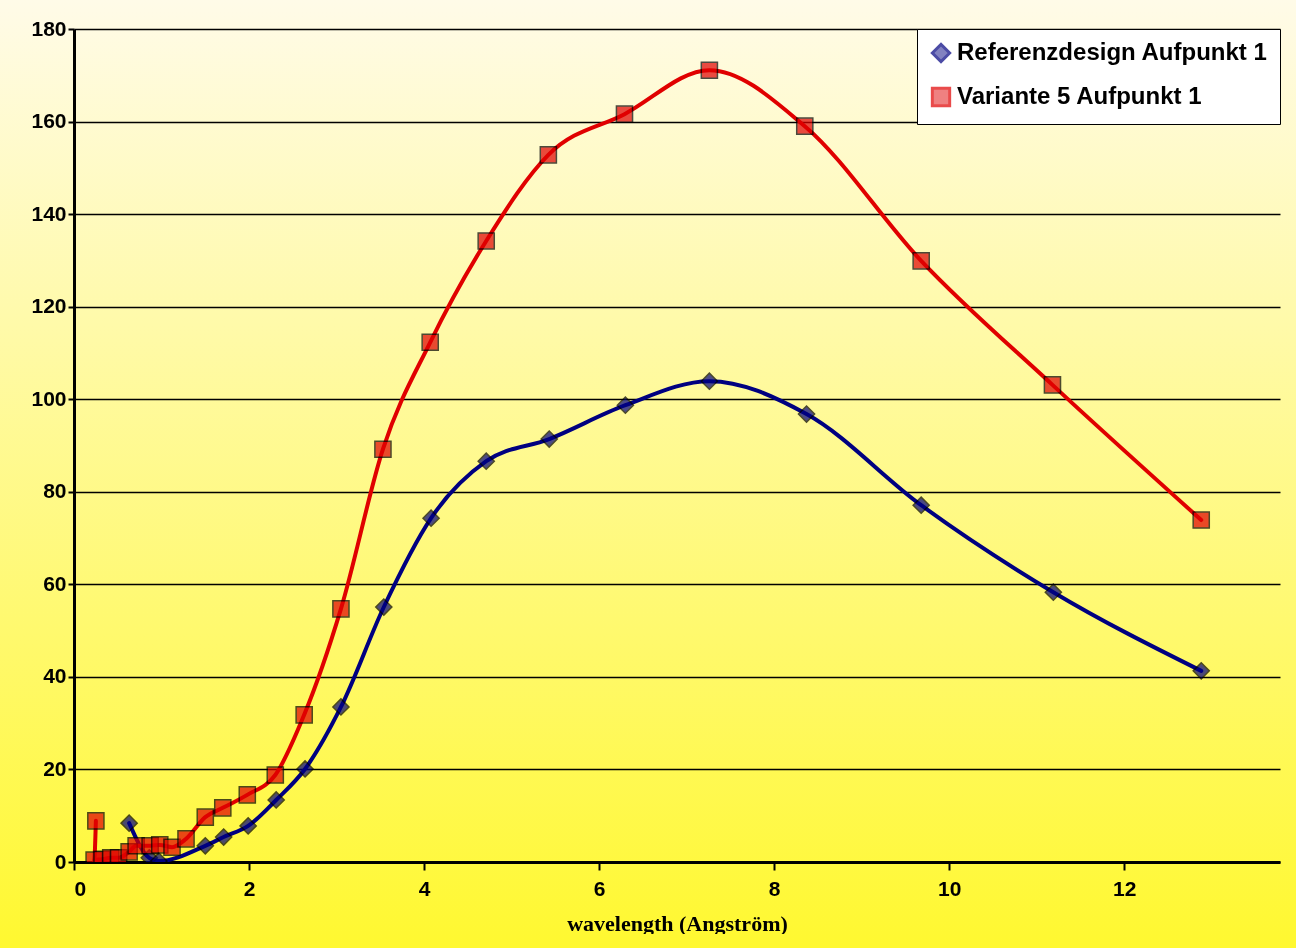 Image resolution: width=1296 pixels, height=948 pixels. What do you see at coordinates (599, 888) in the screenshot?
I see `x-tick-label: 6` at bounding box center [599, 888].